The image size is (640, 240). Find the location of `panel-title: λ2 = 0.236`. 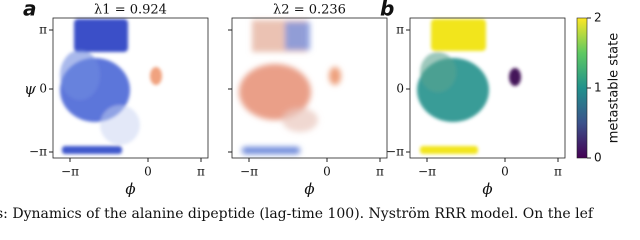

panel-title: λ2 = 0.236 is located at coordinates (309, 10).